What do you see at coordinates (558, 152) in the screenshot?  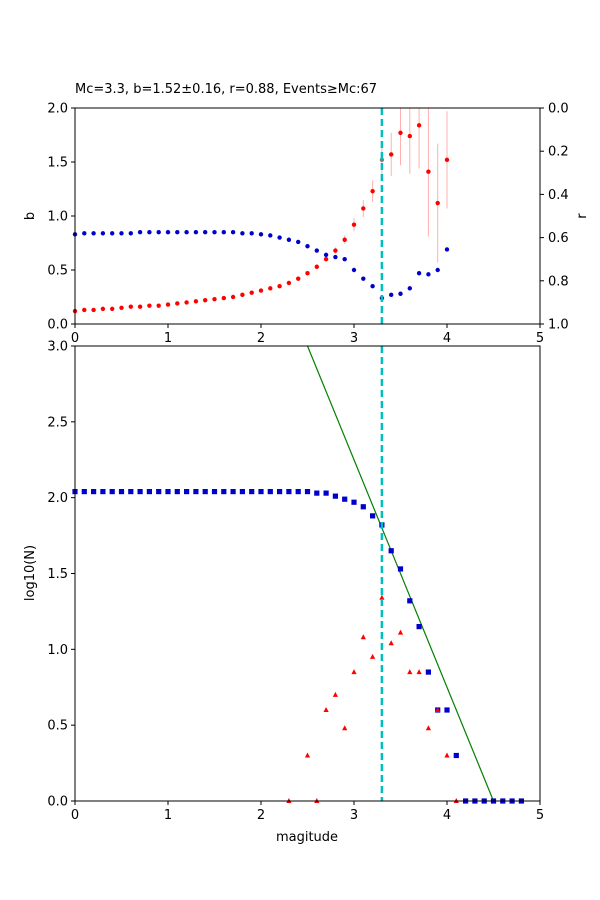 I see `top-right-y-tick-label: 0.2` at bounding box center [558, 152].